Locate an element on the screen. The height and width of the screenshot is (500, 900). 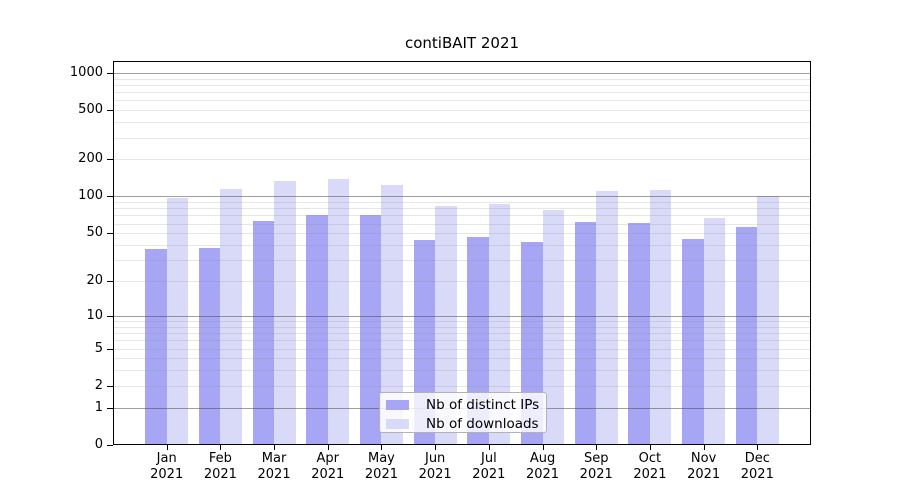
month-label: Nov is located at coordinates (703, 458).